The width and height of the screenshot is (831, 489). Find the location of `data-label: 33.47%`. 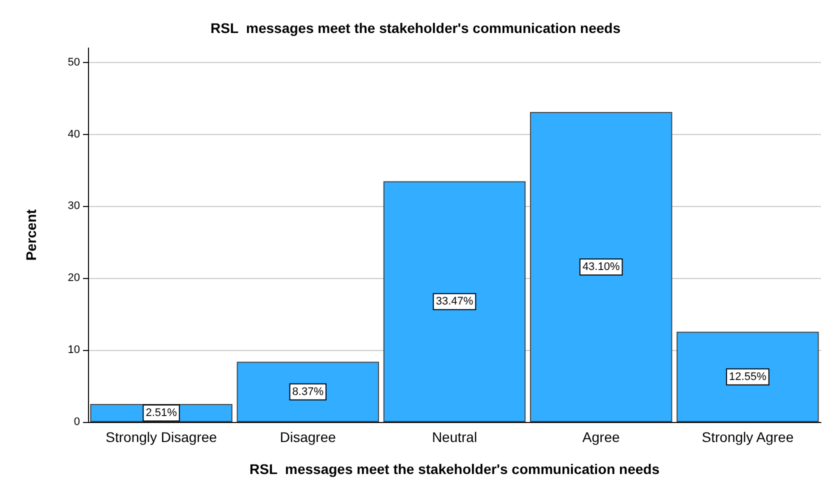

data-label: 33.47% is located at coordinates (455, 302).